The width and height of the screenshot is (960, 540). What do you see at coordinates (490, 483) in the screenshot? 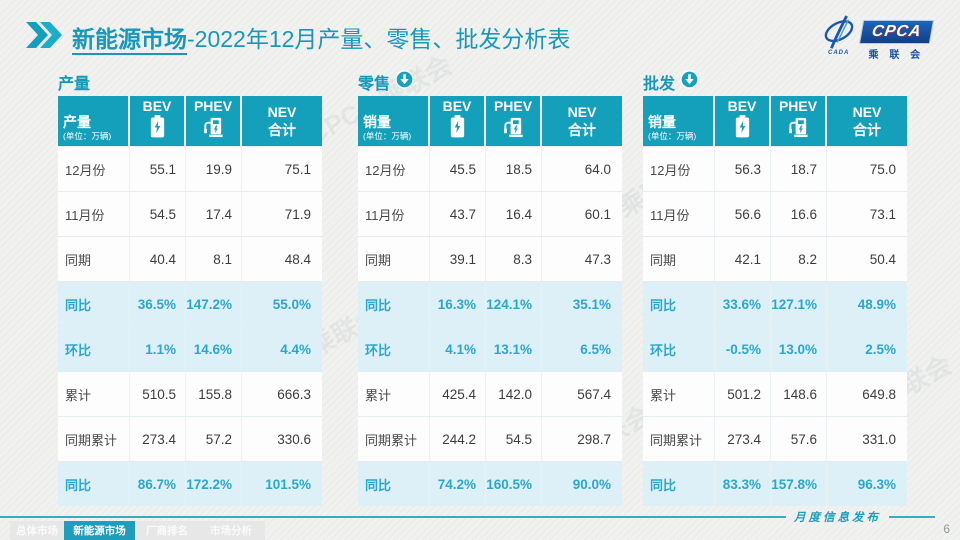
I see `table-row: 同比 74.2% 160.5% 90.0%` at bounding box center [490, 483].